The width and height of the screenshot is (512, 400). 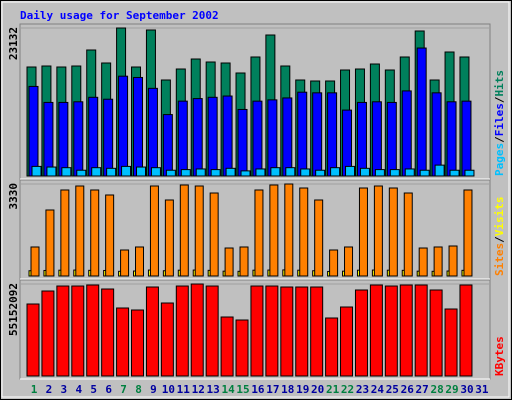 I want to click on x-tick-label: 5, so click(x=93, y=389).